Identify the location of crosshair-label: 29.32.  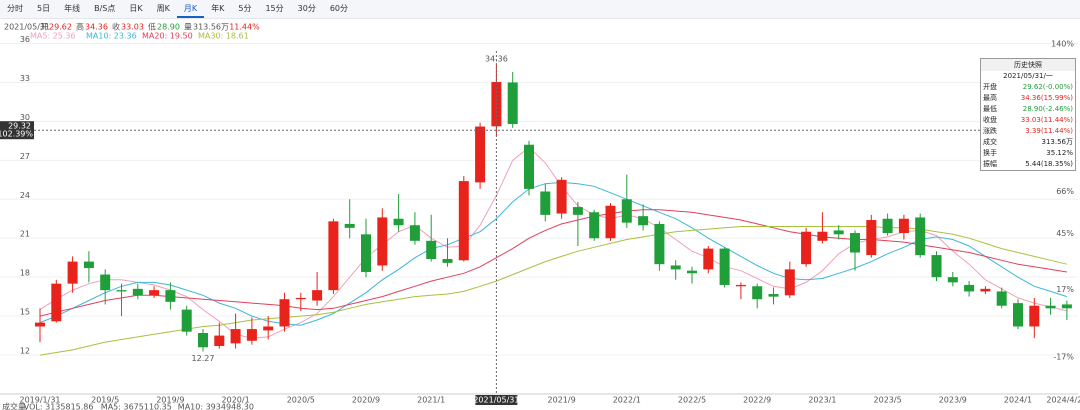
(19, 126).